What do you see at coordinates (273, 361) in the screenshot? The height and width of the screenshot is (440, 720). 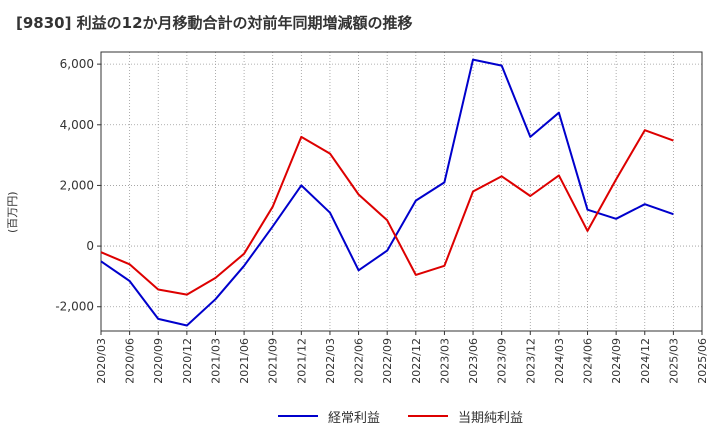 I see `x-tick-label: 2021/09` at bounding box center [273, 361].